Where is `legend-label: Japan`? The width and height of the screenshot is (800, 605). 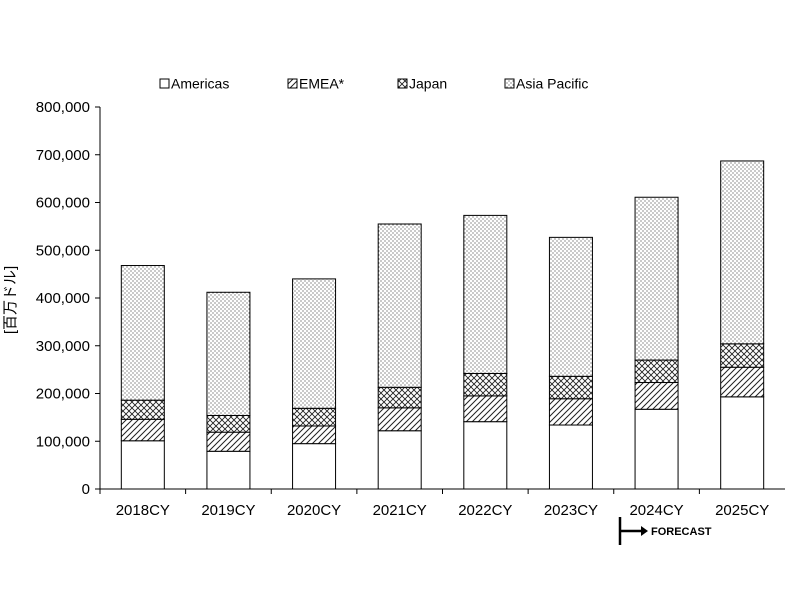
legend-label: Japan is located at coordinates (428, 84).